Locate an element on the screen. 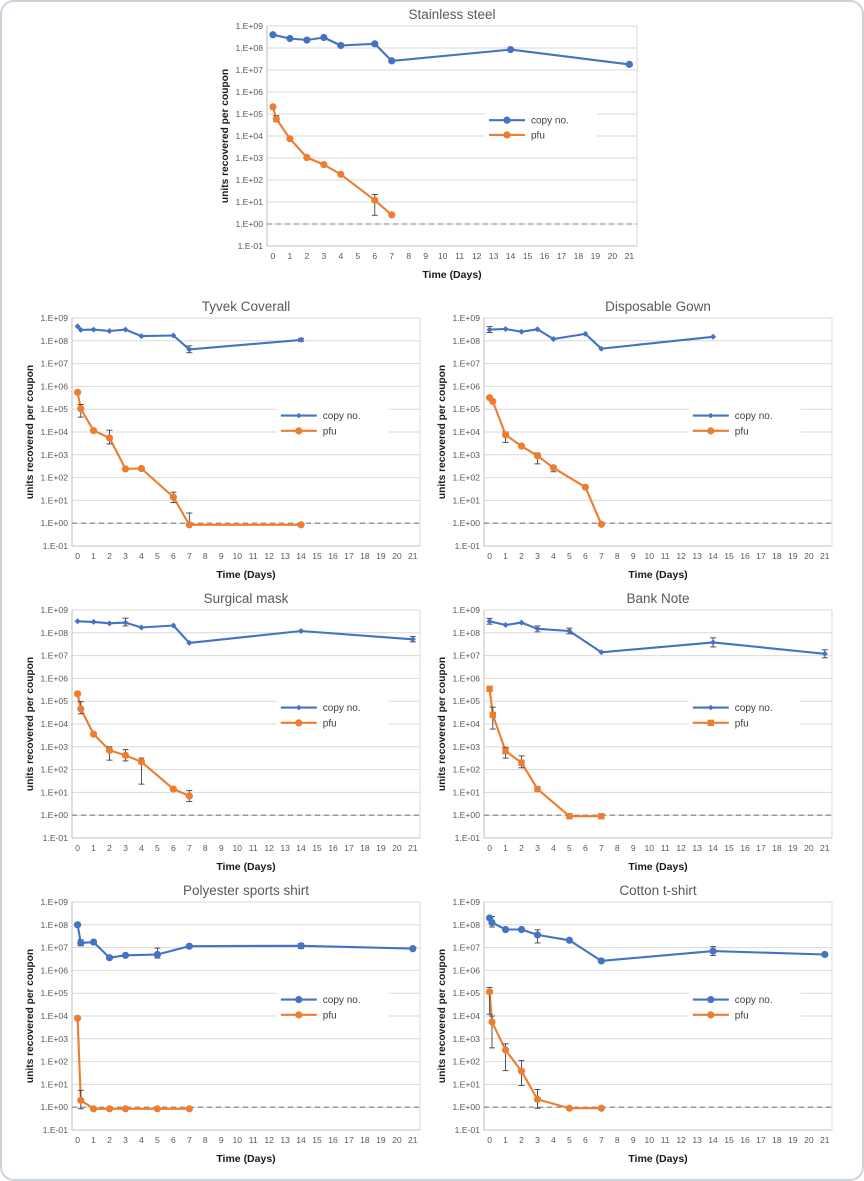 The width and height of the screenshot is (864, 1181). series-markers-copyno is located at coordinates (601, 338).